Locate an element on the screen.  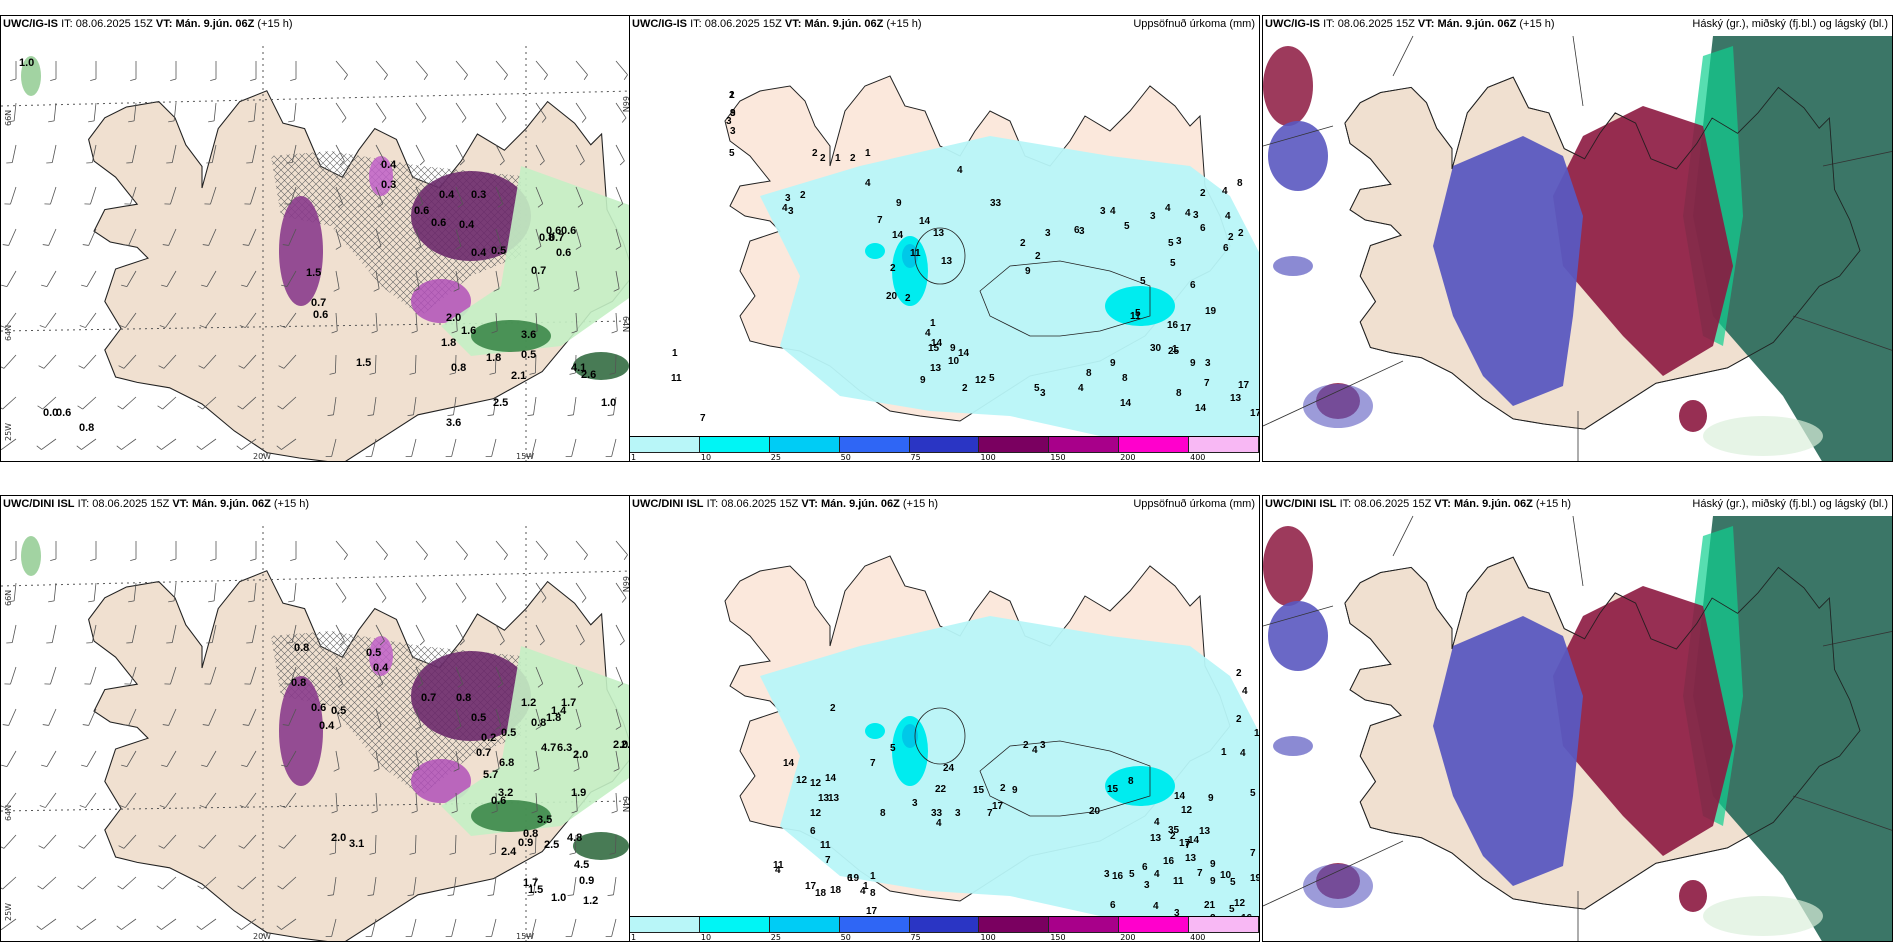
precip-total-value: 19 is located at coordinates (854, 878).